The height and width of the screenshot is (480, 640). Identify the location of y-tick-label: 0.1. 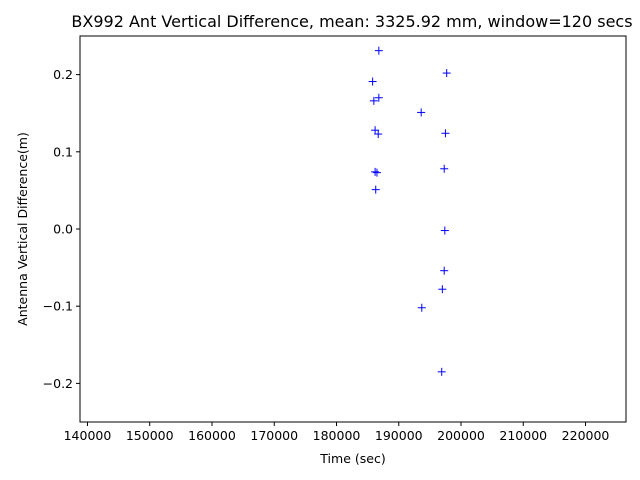
(63, 151).